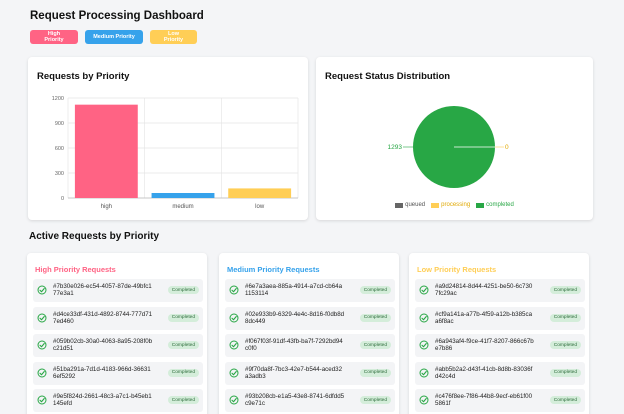 The height and width of the screenshot is (414, 624). Describe the element at coordinates (294, 345) in the screenshot. I see `request-id: #f067f03f-91df-43fb-ba7f-7292bd94c0f0` at that location.